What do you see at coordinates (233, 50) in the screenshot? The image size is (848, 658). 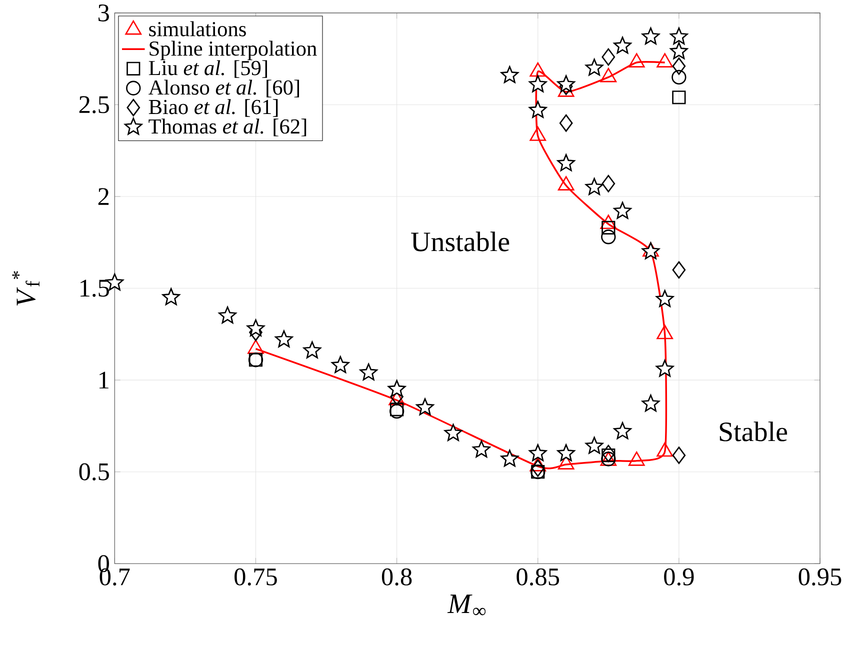 I see `legend-label: Spline interpolation` at bounding box center [233, 50].